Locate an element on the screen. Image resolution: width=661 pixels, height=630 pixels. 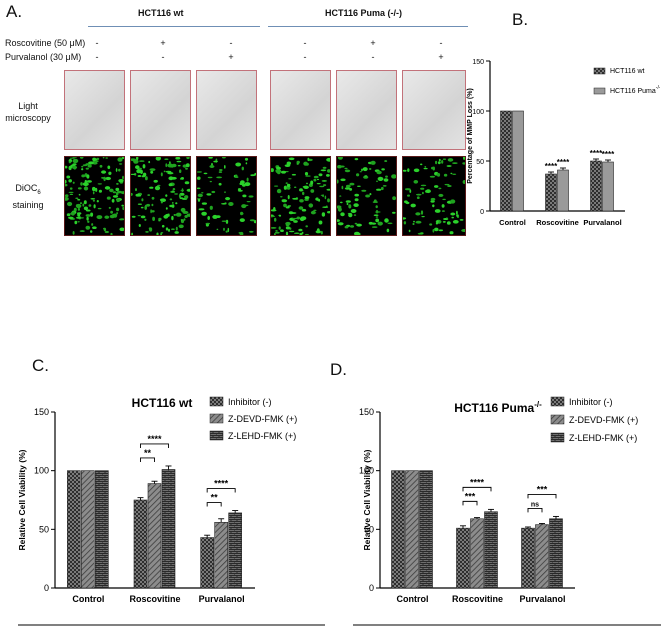
y-tick-label: 150 is located at coordinates (366, 412).